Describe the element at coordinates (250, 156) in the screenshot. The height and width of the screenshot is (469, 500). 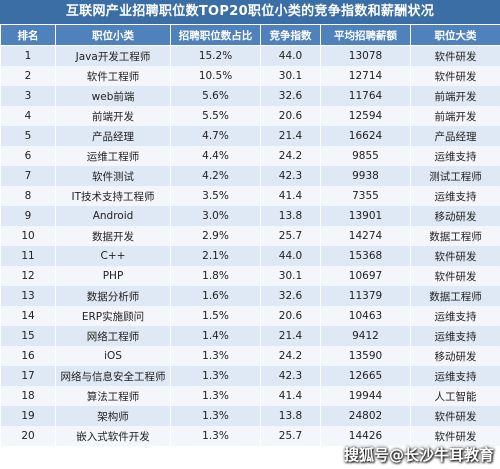
I see `table-row: 6 运维工程师 4.4% 24.2 9855 运维支持` at that location.